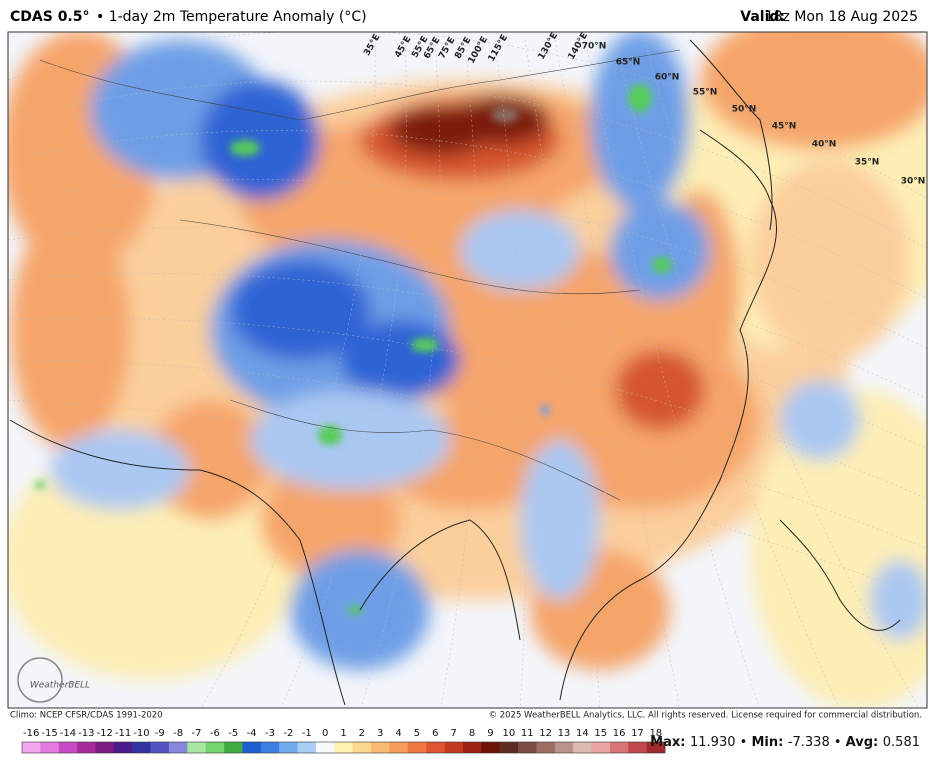  What do you see at coordinates (417, 733) in the screenshot?
I see `colorbar-label: 5` at bounding box center [417, 733].